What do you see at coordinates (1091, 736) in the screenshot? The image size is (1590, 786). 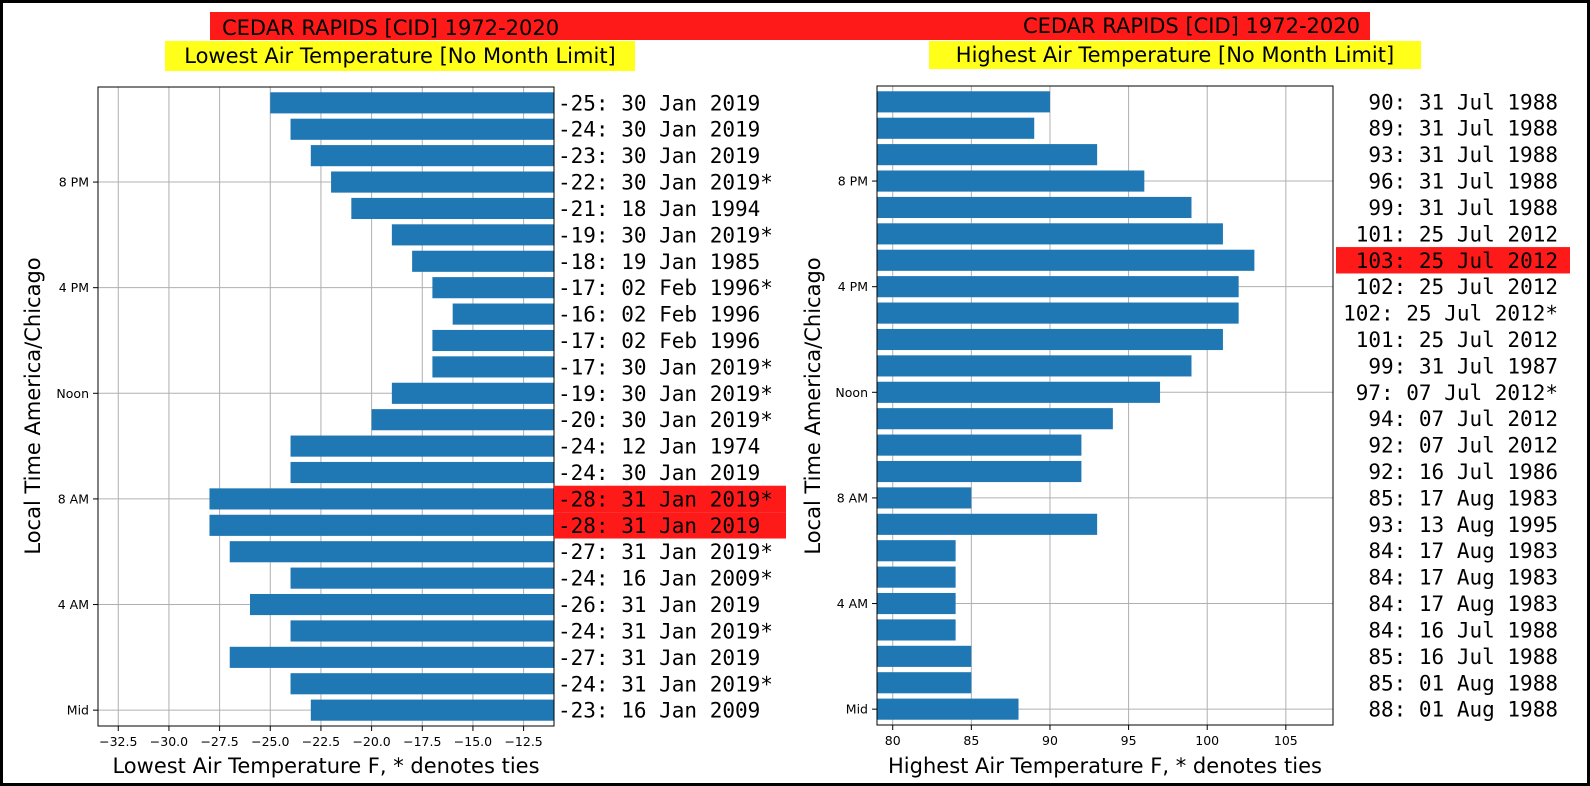 I see `right-x-ticks: 80 85 90 95 100 105` at bounding box center [1091, 736].